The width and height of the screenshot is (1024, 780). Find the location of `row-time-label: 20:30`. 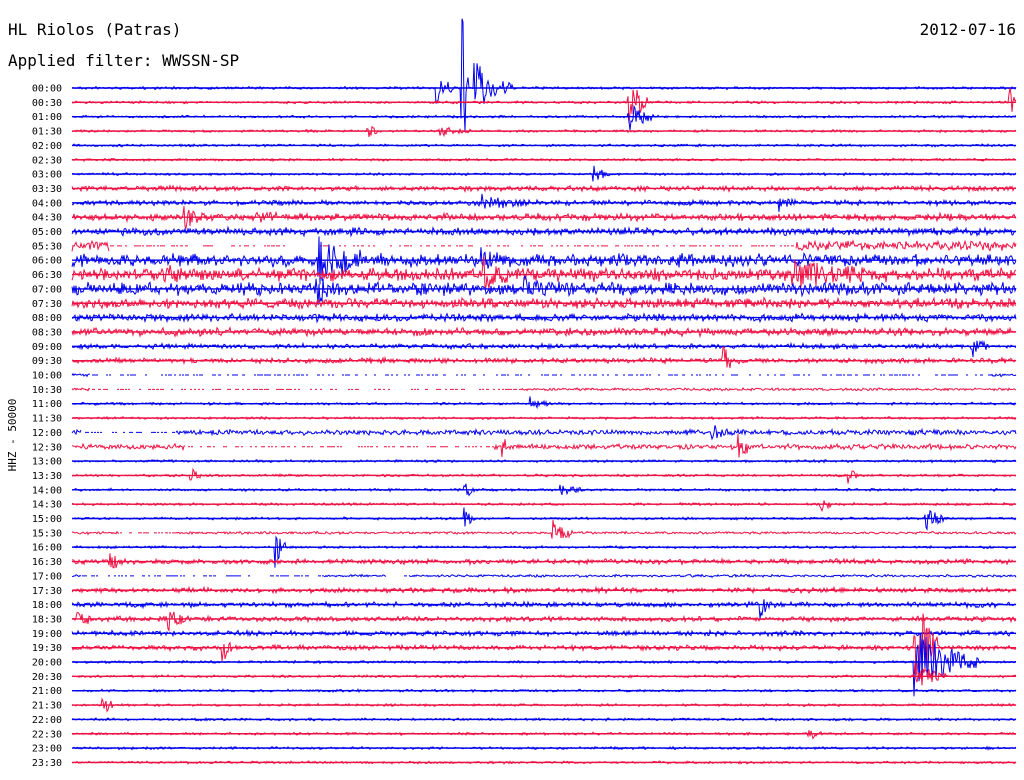

row-time-label: 20:30 is located at coordinates (47, 677).